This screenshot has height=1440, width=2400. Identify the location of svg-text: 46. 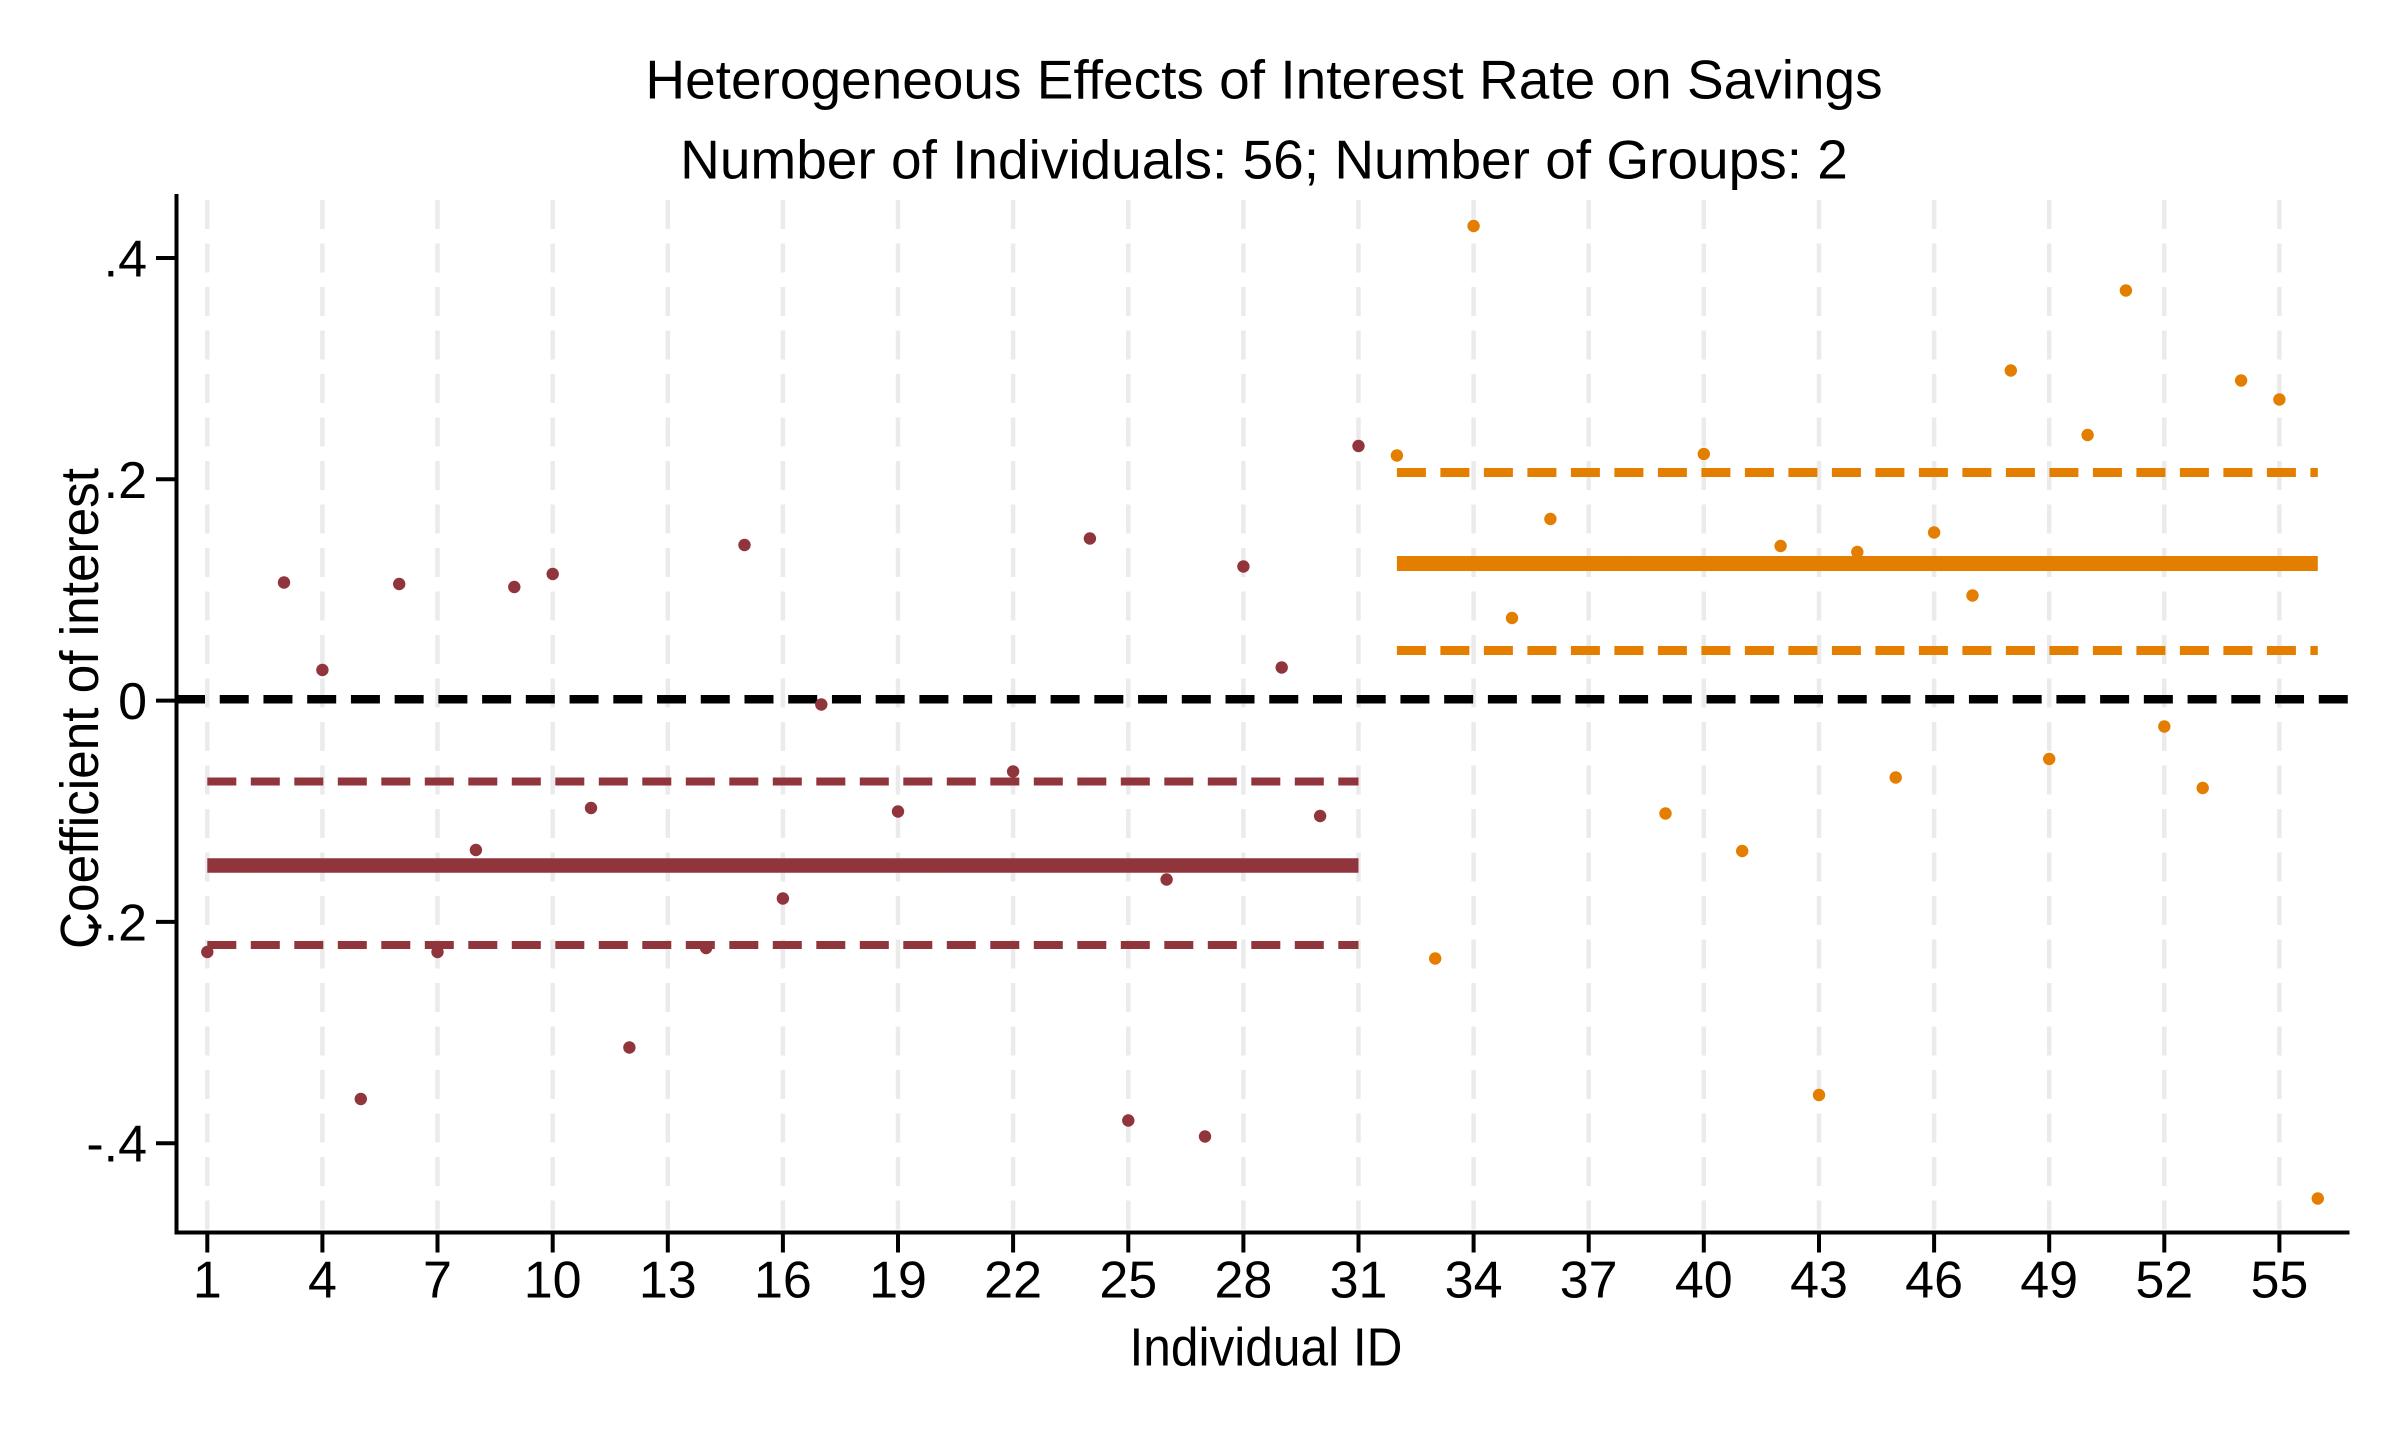
(1934, 1281).